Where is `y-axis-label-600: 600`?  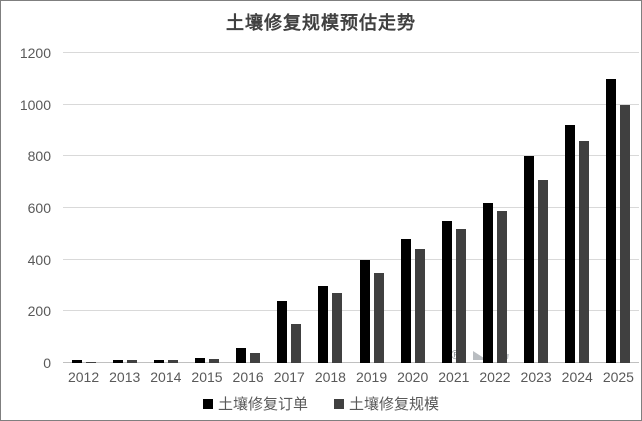
y-axis-label-600: 600 is located at coordinates (39, 208).